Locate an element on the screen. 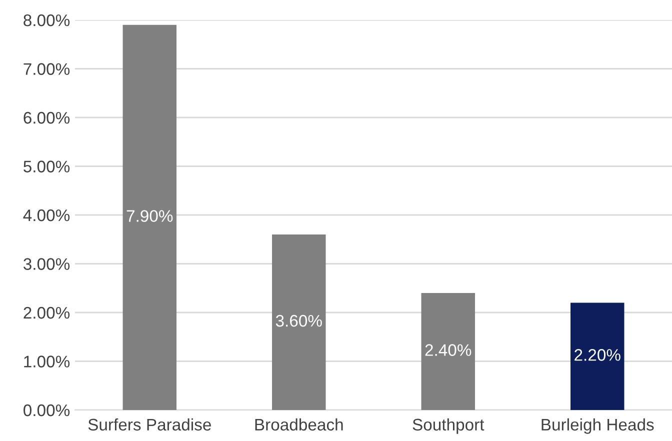 Image resolution: width=672 pixels, height=441 pixels. x-tick-label: Broadbeach is located at coordinates (299, 424).